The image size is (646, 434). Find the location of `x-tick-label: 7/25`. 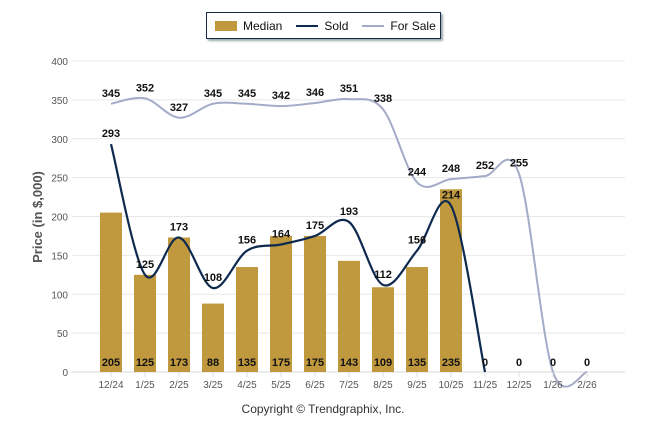

x-tick-label: 7/25 is located at coordinates (349, 385).